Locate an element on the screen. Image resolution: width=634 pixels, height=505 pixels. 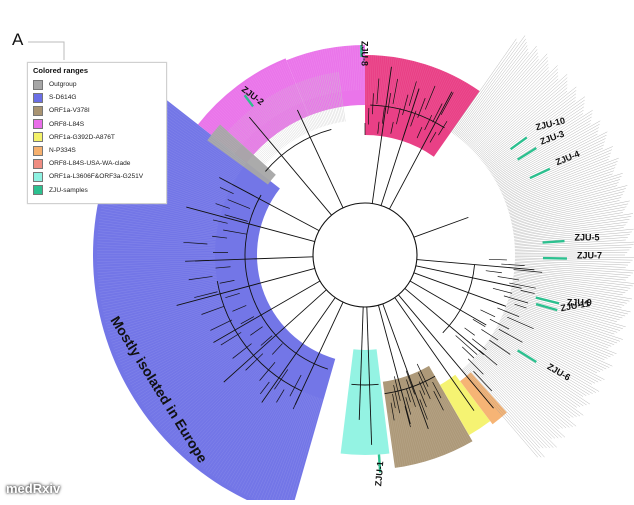
legend-label: ORF8-L84S is located at coordinates (66, 124).